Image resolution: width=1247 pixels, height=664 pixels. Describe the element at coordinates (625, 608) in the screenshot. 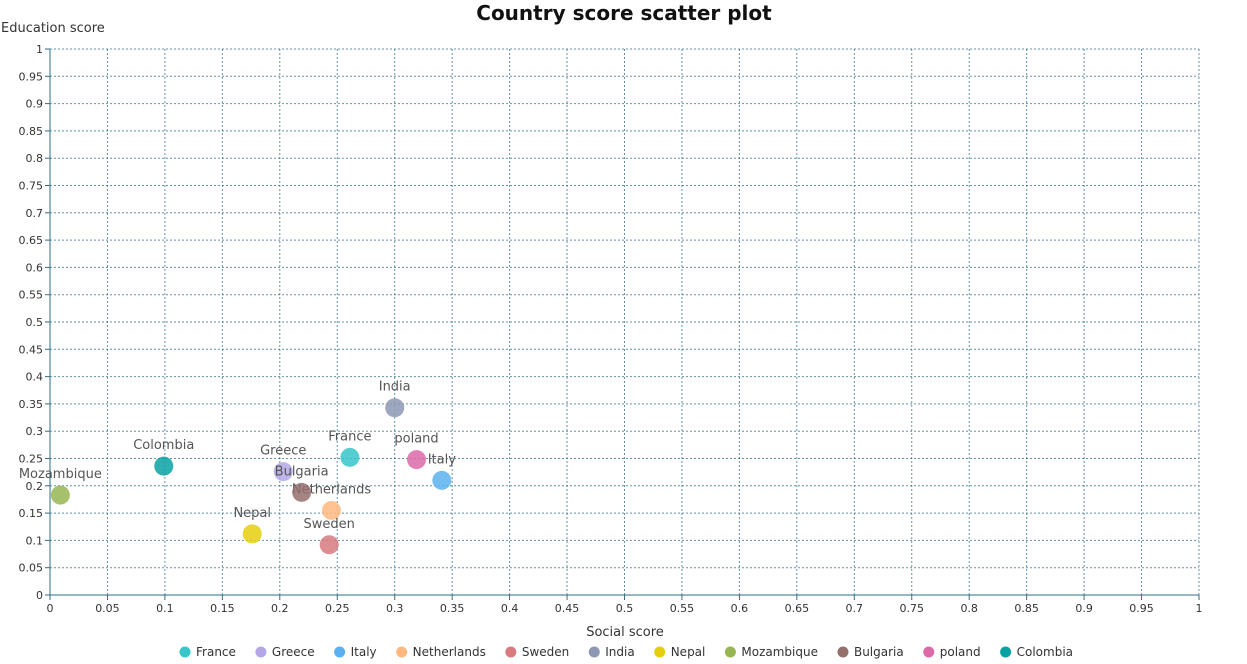

I see `x-tick-label: 0.5` at that location.